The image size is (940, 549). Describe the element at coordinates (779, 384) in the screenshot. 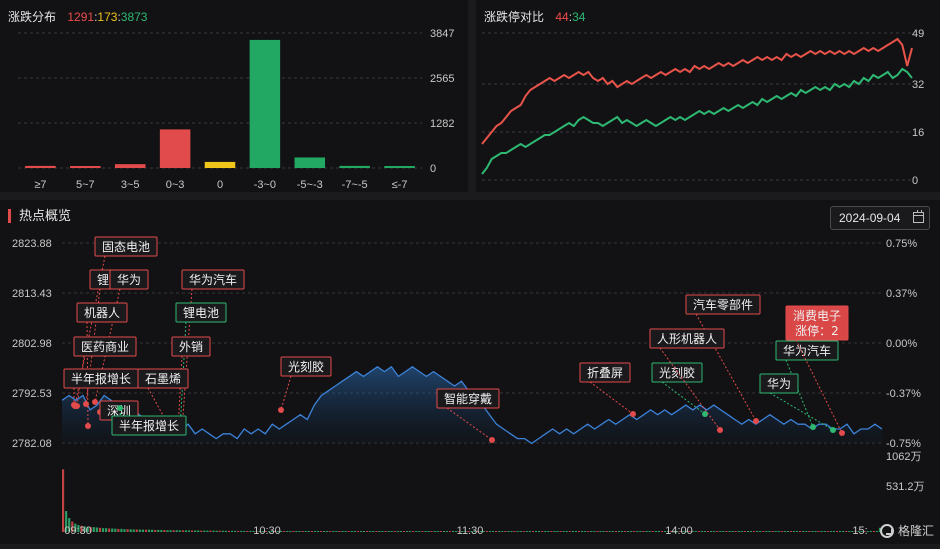

I see `tag-text: 华为` at that location.